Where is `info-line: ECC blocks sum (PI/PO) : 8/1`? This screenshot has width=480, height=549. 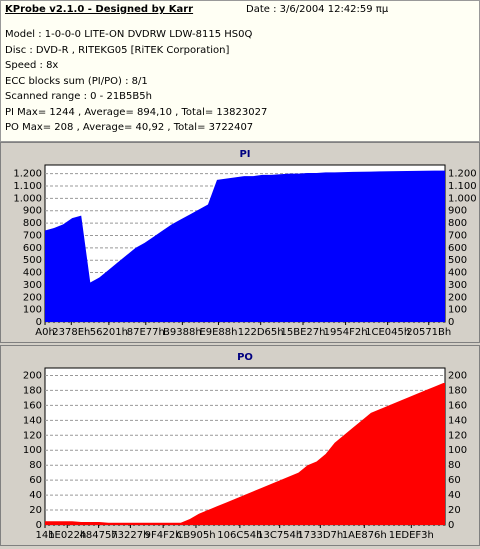
info-line: ECC blocks sum (PI/PO) : 8/1 is located at coordinates (76, 81).